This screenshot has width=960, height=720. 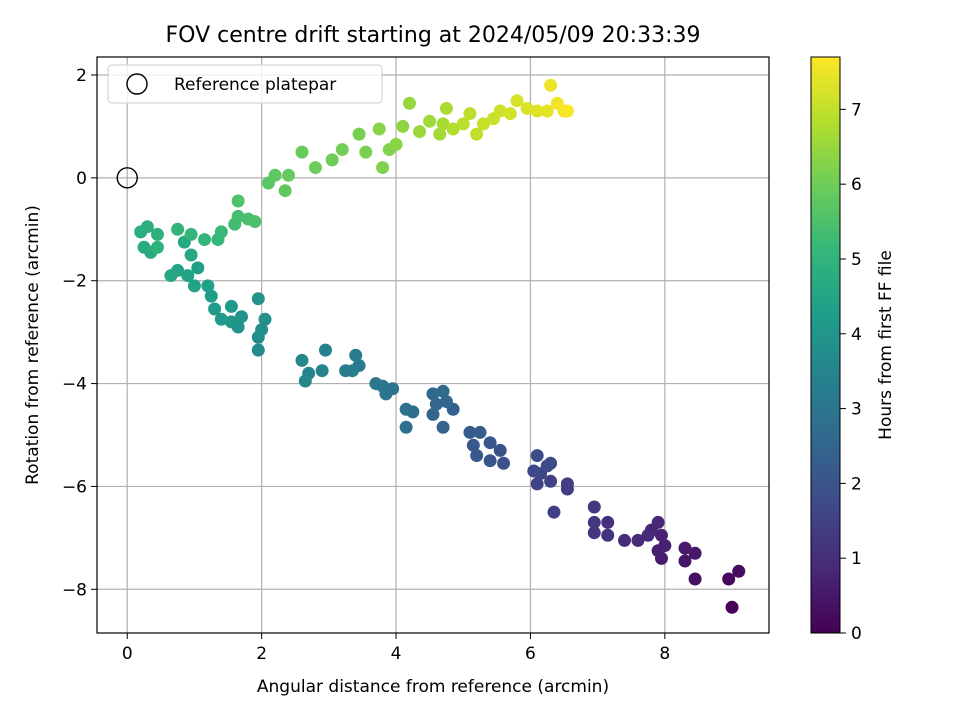 I want to click on x-tick-label: 6, so click(x=530, y=654).